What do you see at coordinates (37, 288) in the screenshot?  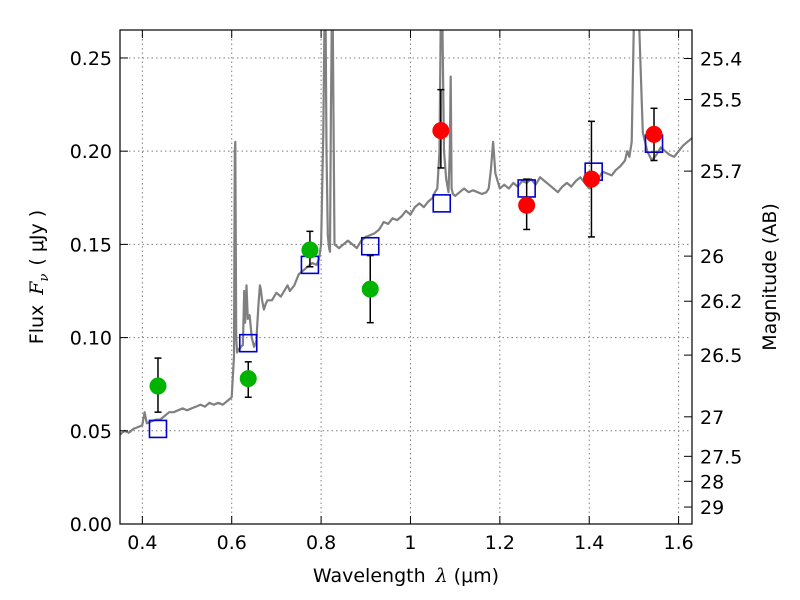 I see `y-axis-label-symbol: F` at bounding box center [37, 288].